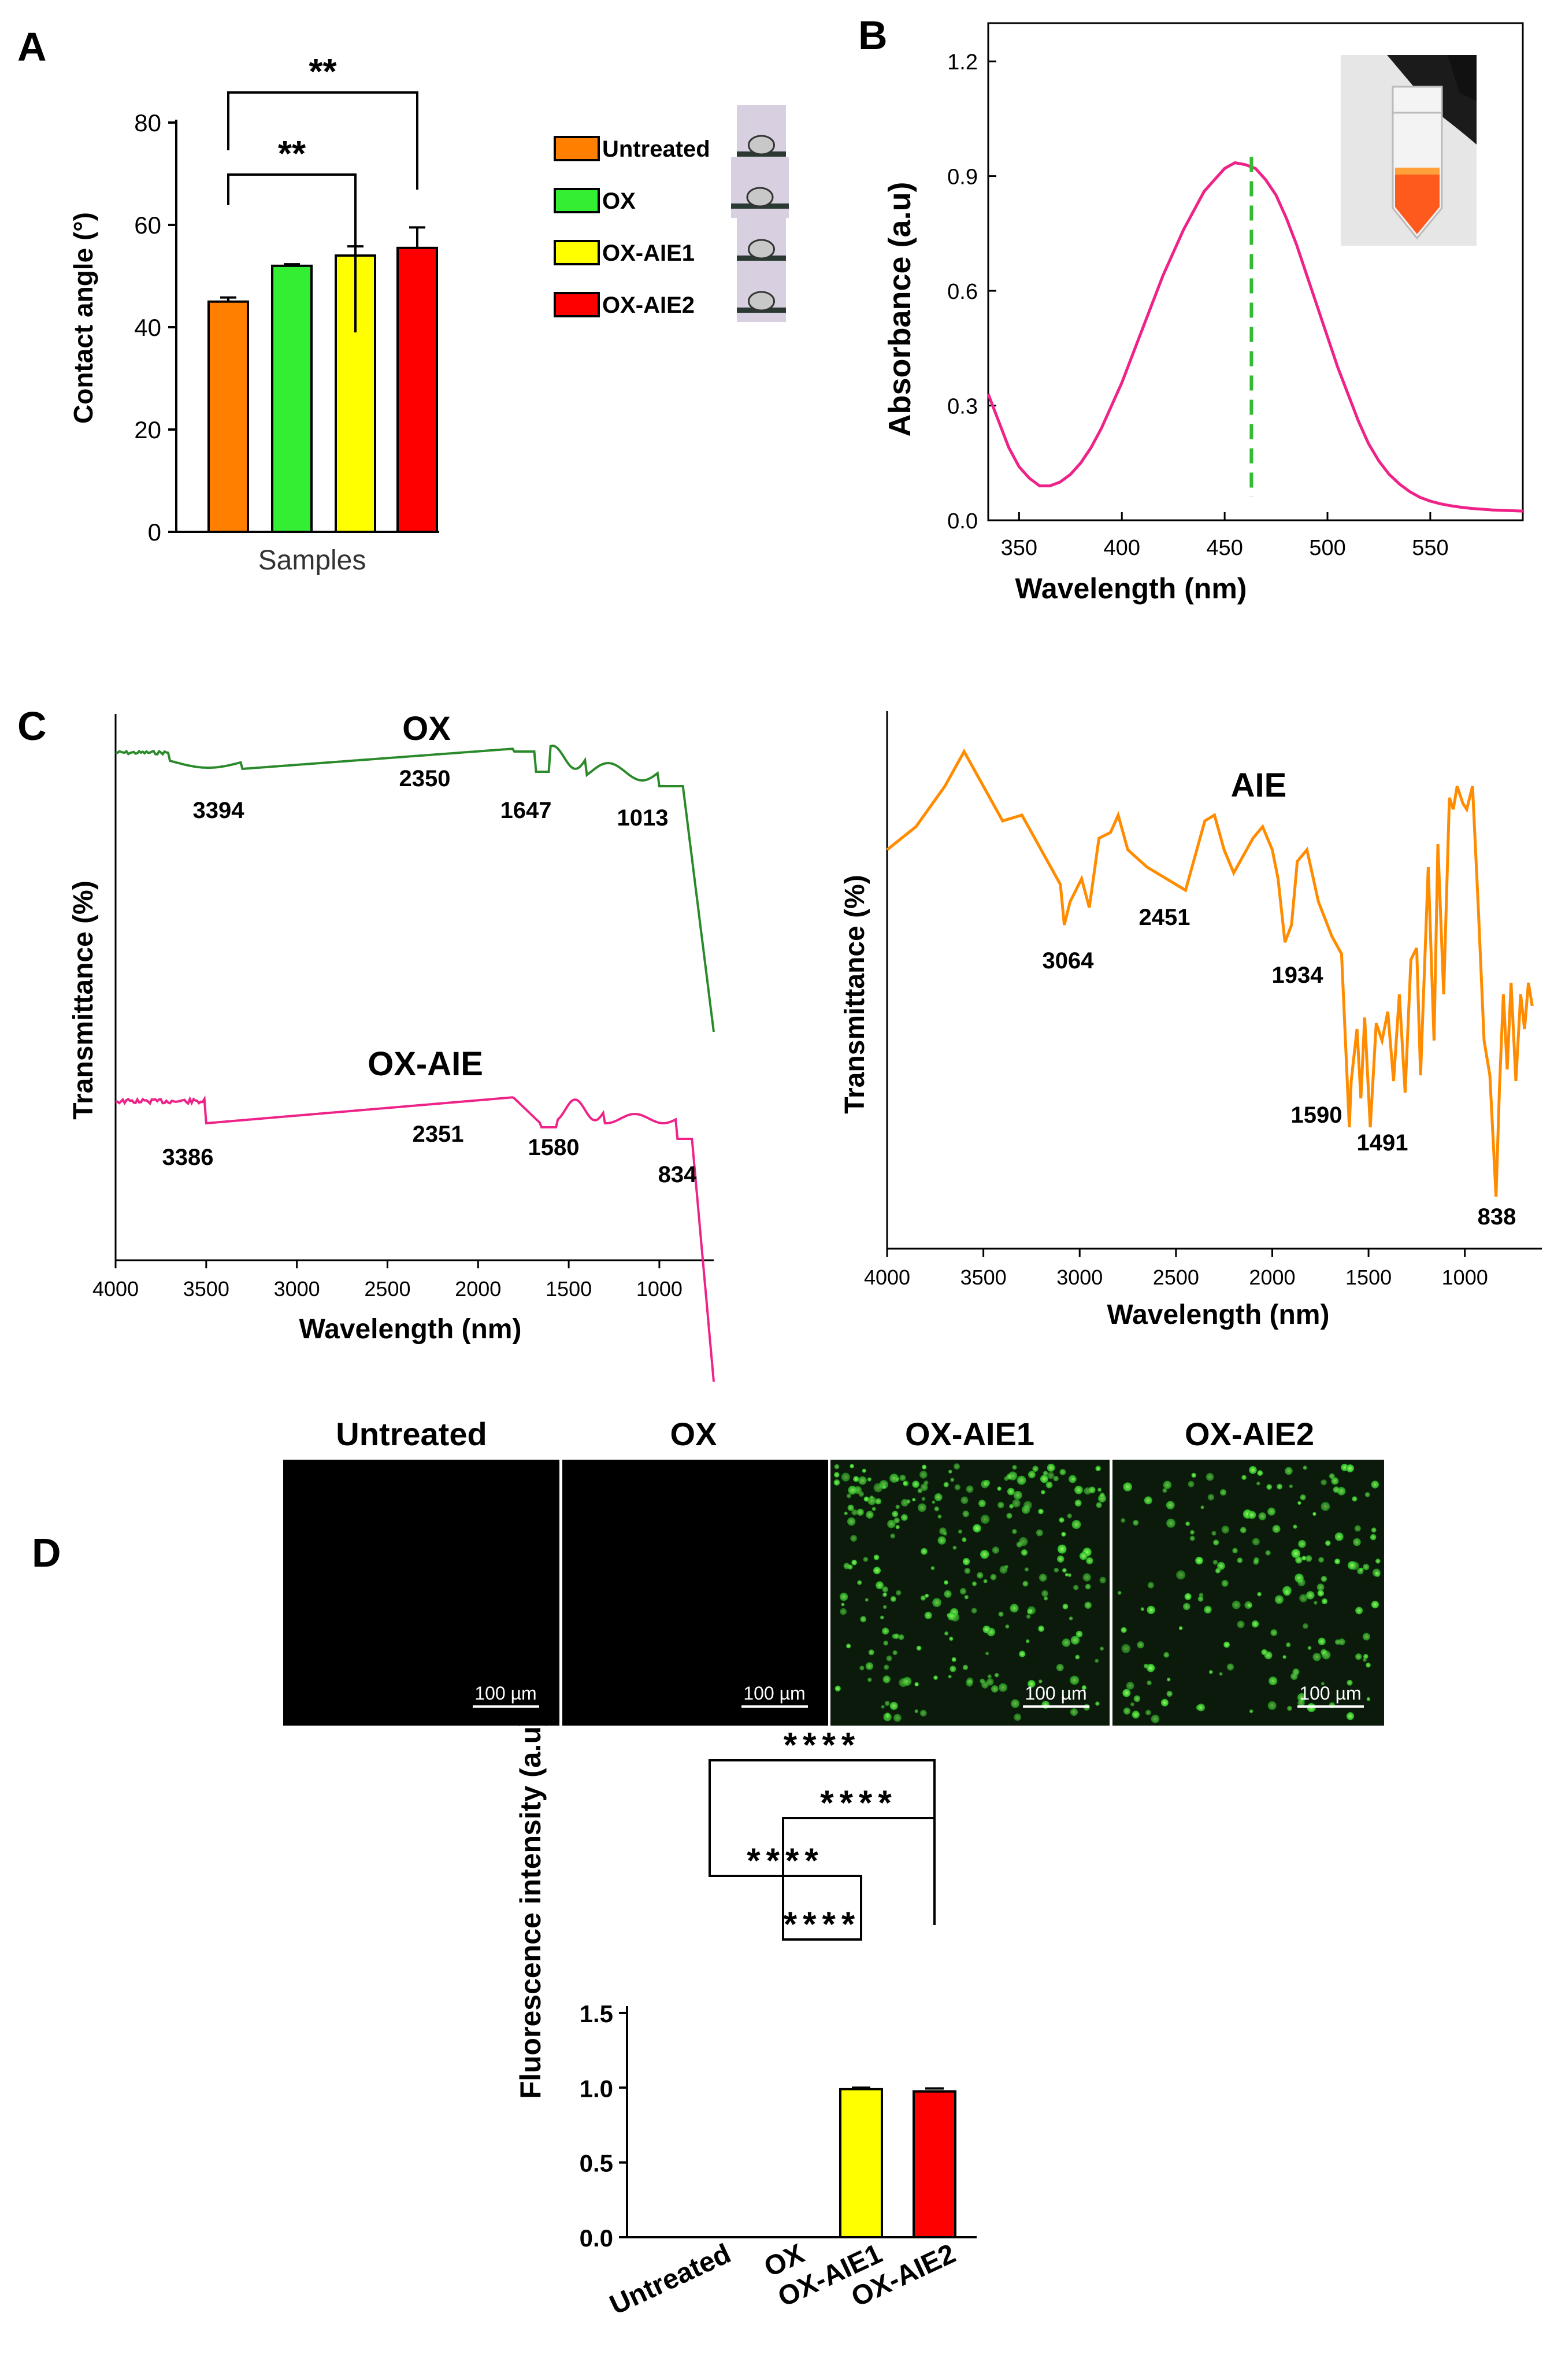  What do you see at coordinates (1210, 972) in the screenshot?
I see `aie-spectrum-line` at bounding box center [1210, 972].